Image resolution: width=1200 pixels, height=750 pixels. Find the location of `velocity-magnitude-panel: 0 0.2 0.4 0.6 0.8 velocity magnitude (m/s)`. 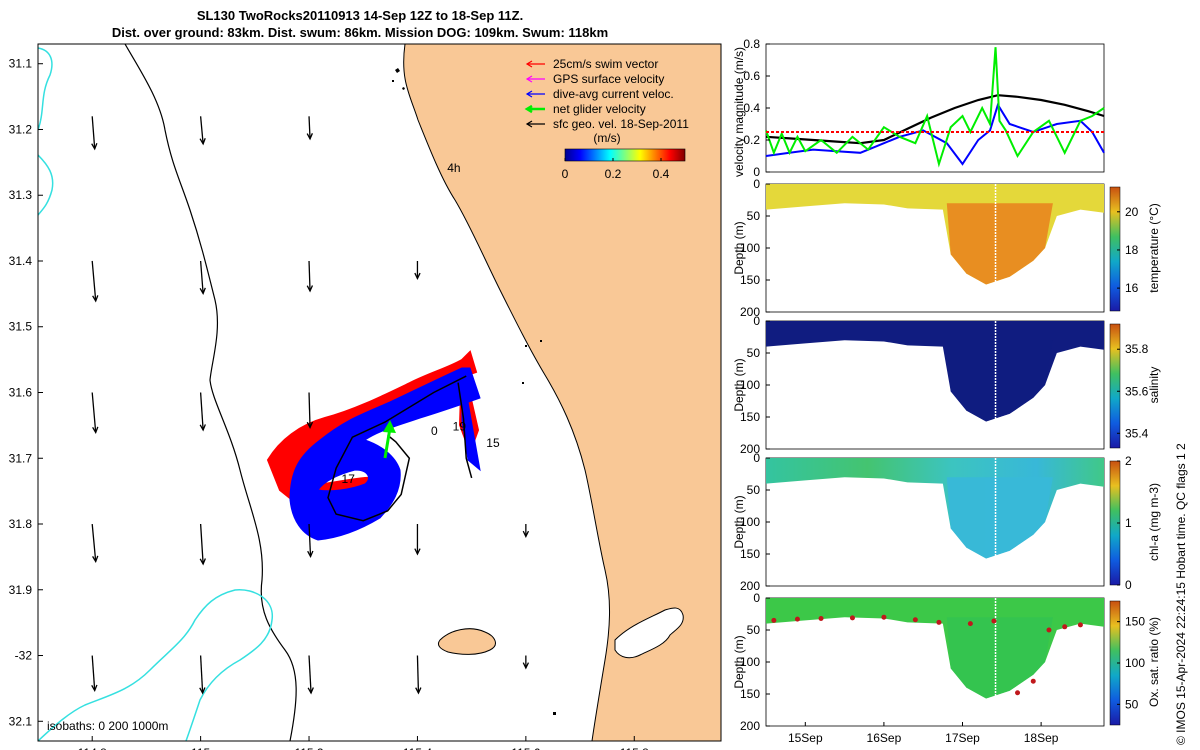

velocity-magnitude-panel: 0 0.2 0.4 0.6 0.8 velocity magnitude (m/s) is located at coordinates (918, 108).